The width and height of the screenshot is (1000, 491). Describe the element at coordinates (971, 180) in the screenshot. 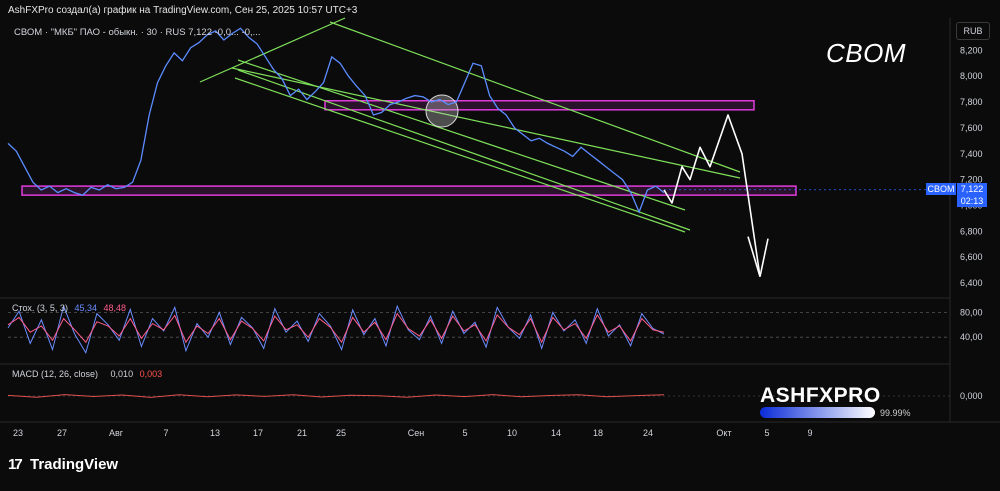

I see `price-tick-label: 7,200` at that location.